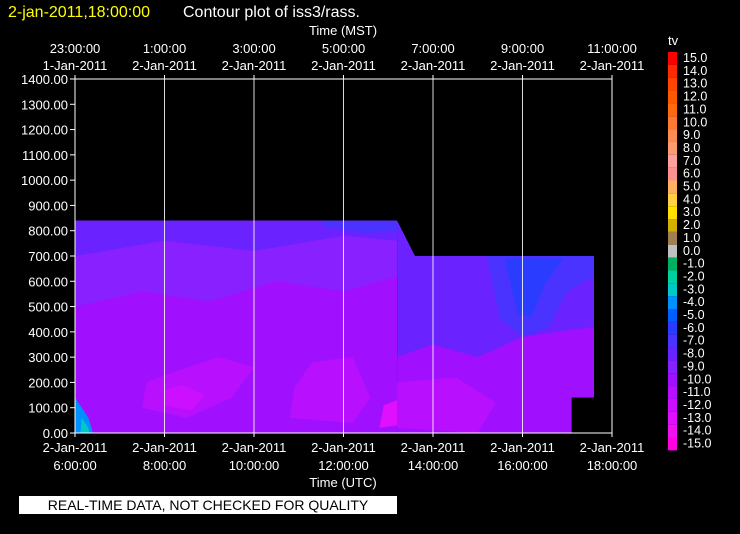 The image size is (740, 534). Describe the element at coordinates (694, 315) in the screenshot. I see `colorbar-label: -5.0` at that location.